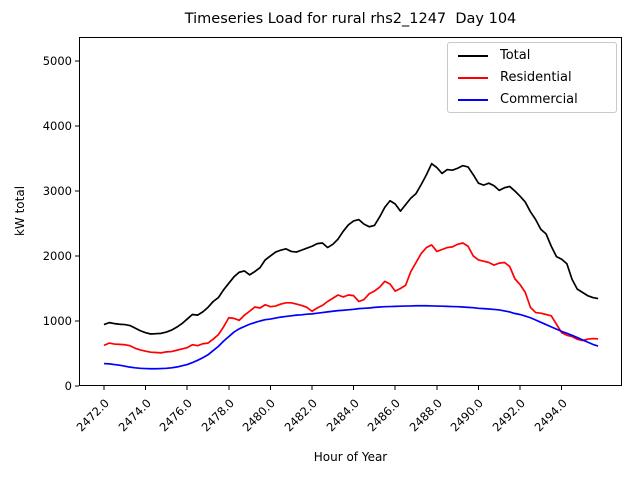  I want to click on legend-label: Commercial, so click(539, 99).